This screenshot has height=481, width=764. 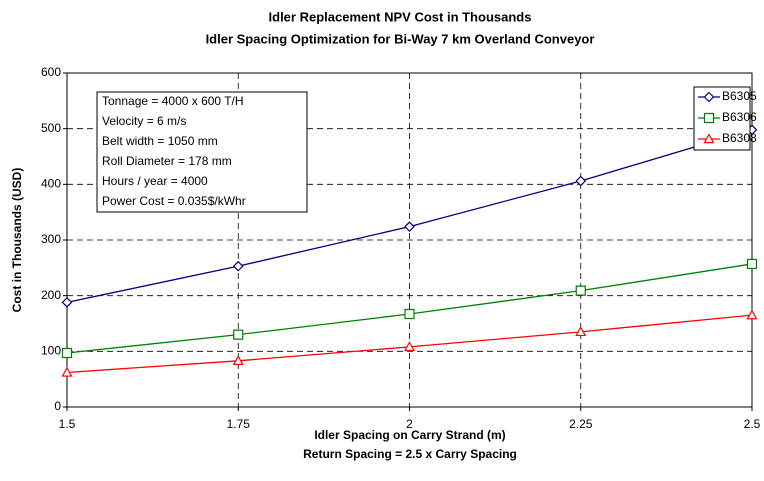 What do you see at coordinates (173, 101) in the screenshot?
I see `annotation: Tonnage = 4000 x 600 T/H` at bounding box center [173, 101].